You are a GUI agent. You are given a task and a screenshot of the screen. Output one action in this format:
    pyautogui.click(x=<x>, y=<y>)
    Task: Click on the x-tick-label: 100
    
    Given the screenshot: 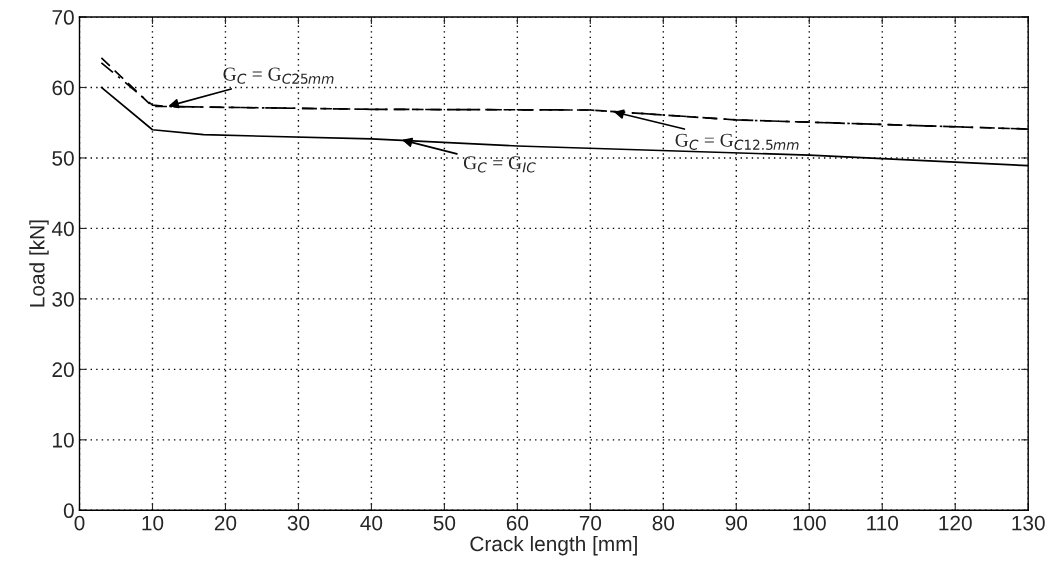 What is the action you would take?
    pyautogui.click(x=809, y=523)
    